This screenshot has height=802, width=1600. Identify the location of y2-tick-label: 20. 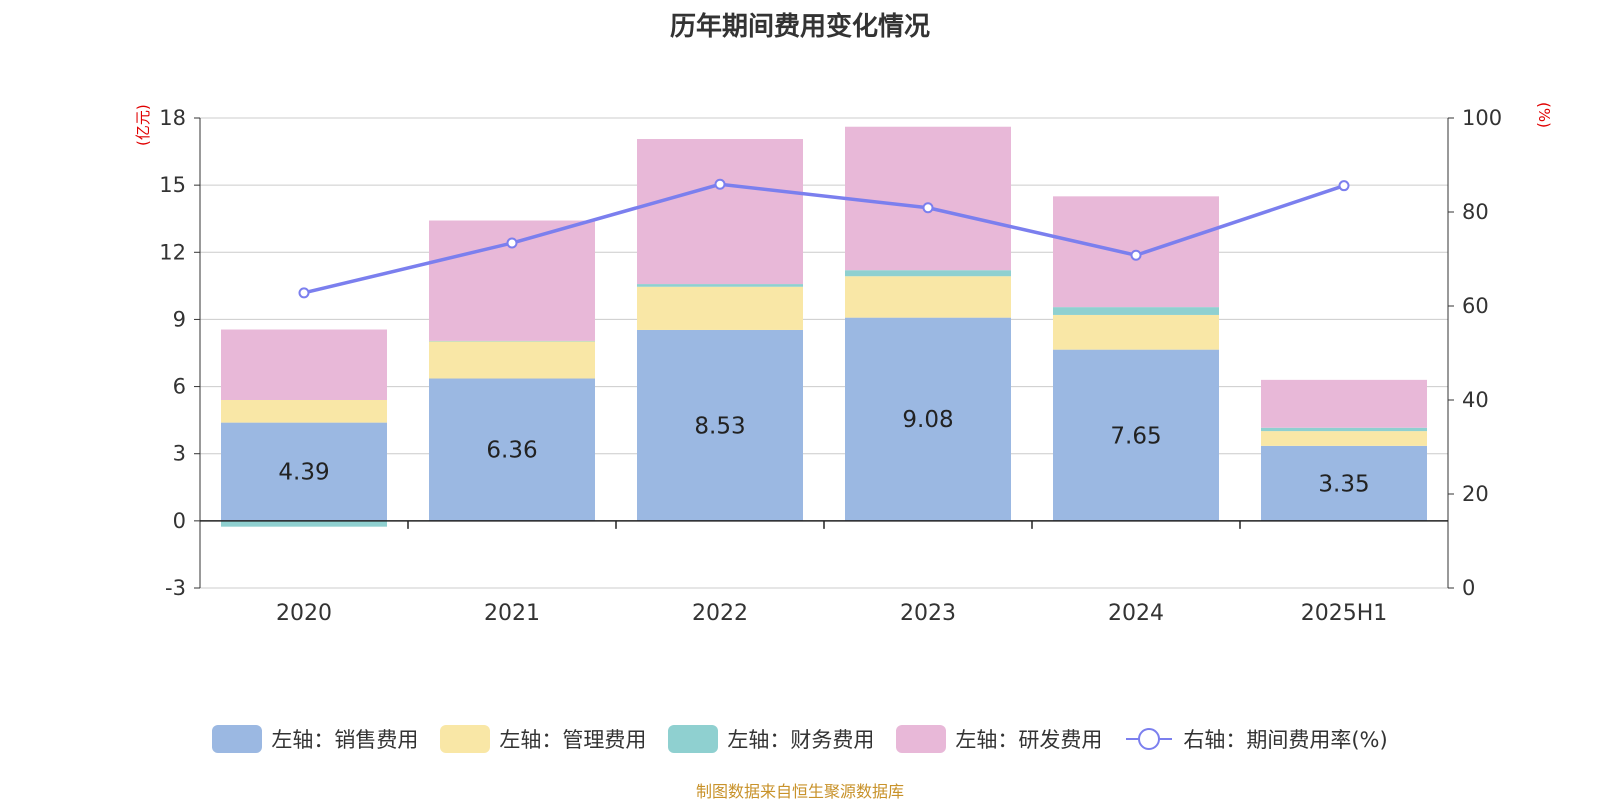
(1475, 494).